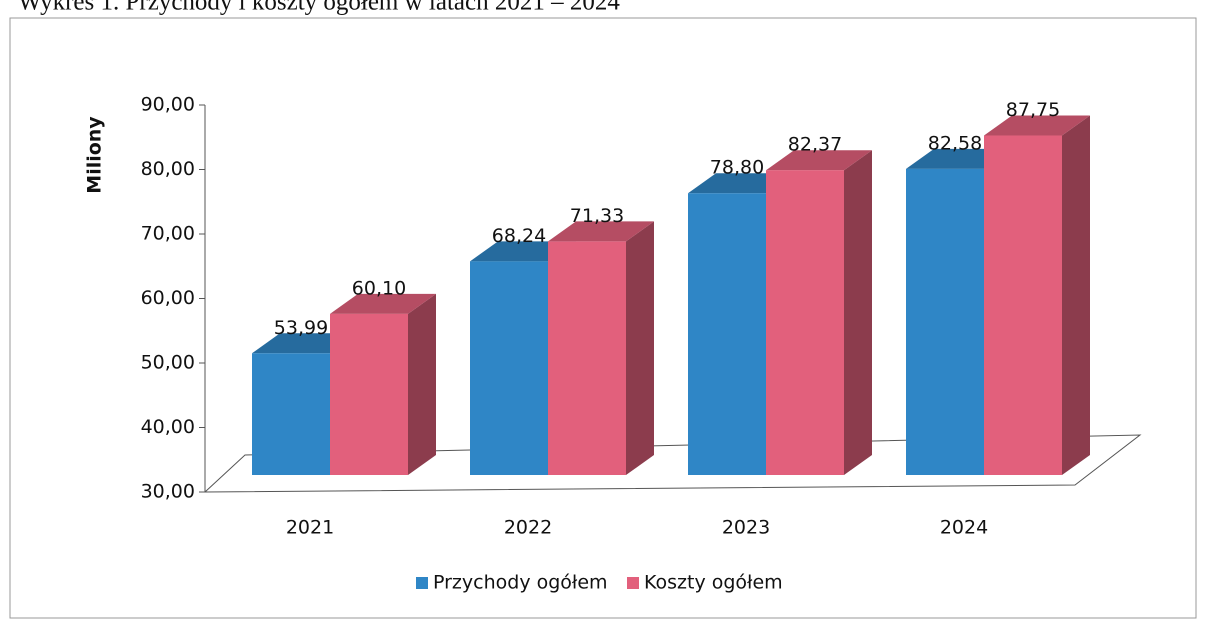  I want to click on y-tick-label: 90,00, so click(168, 105).